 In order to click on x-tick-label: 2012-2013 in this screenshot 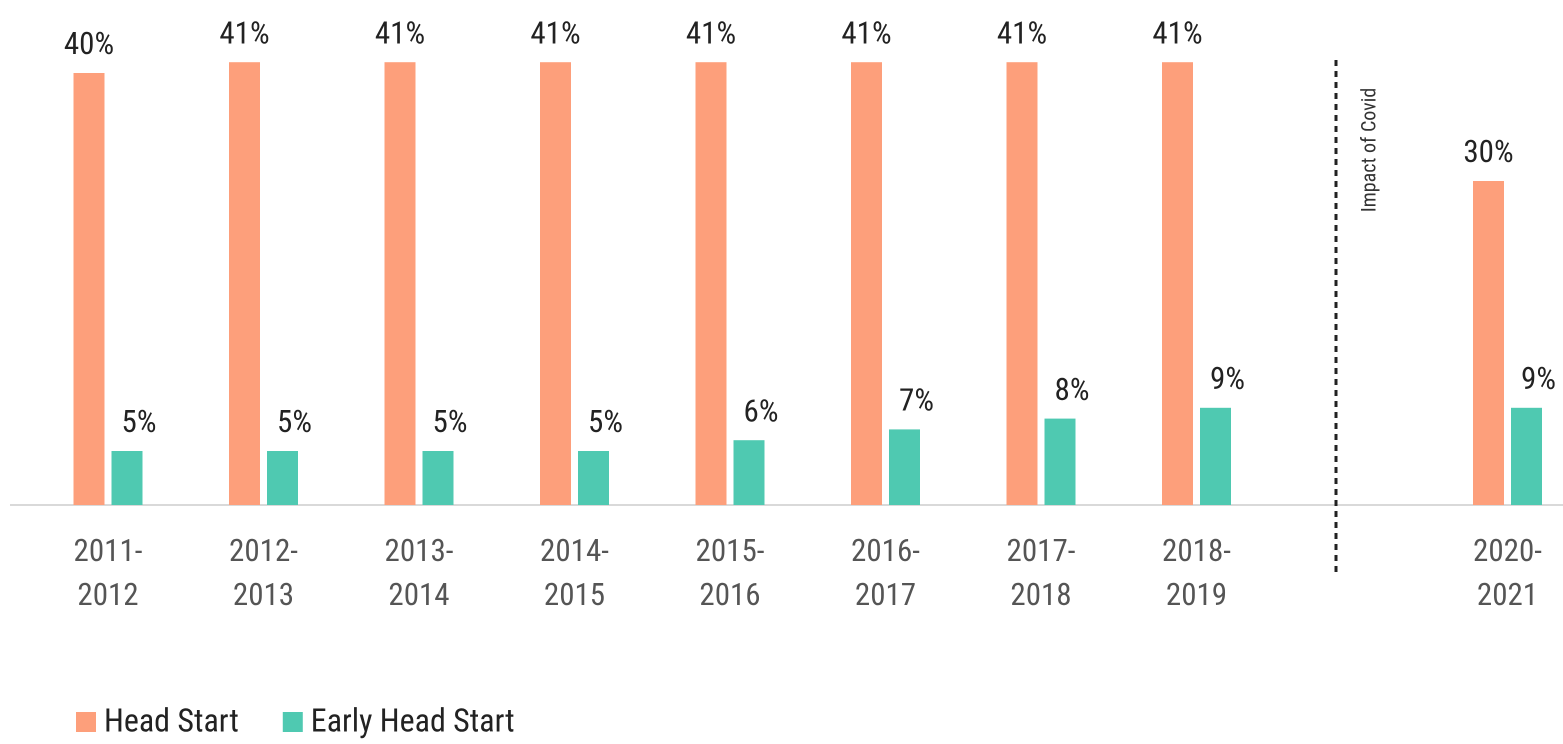, I will do `click(263, 572)`.